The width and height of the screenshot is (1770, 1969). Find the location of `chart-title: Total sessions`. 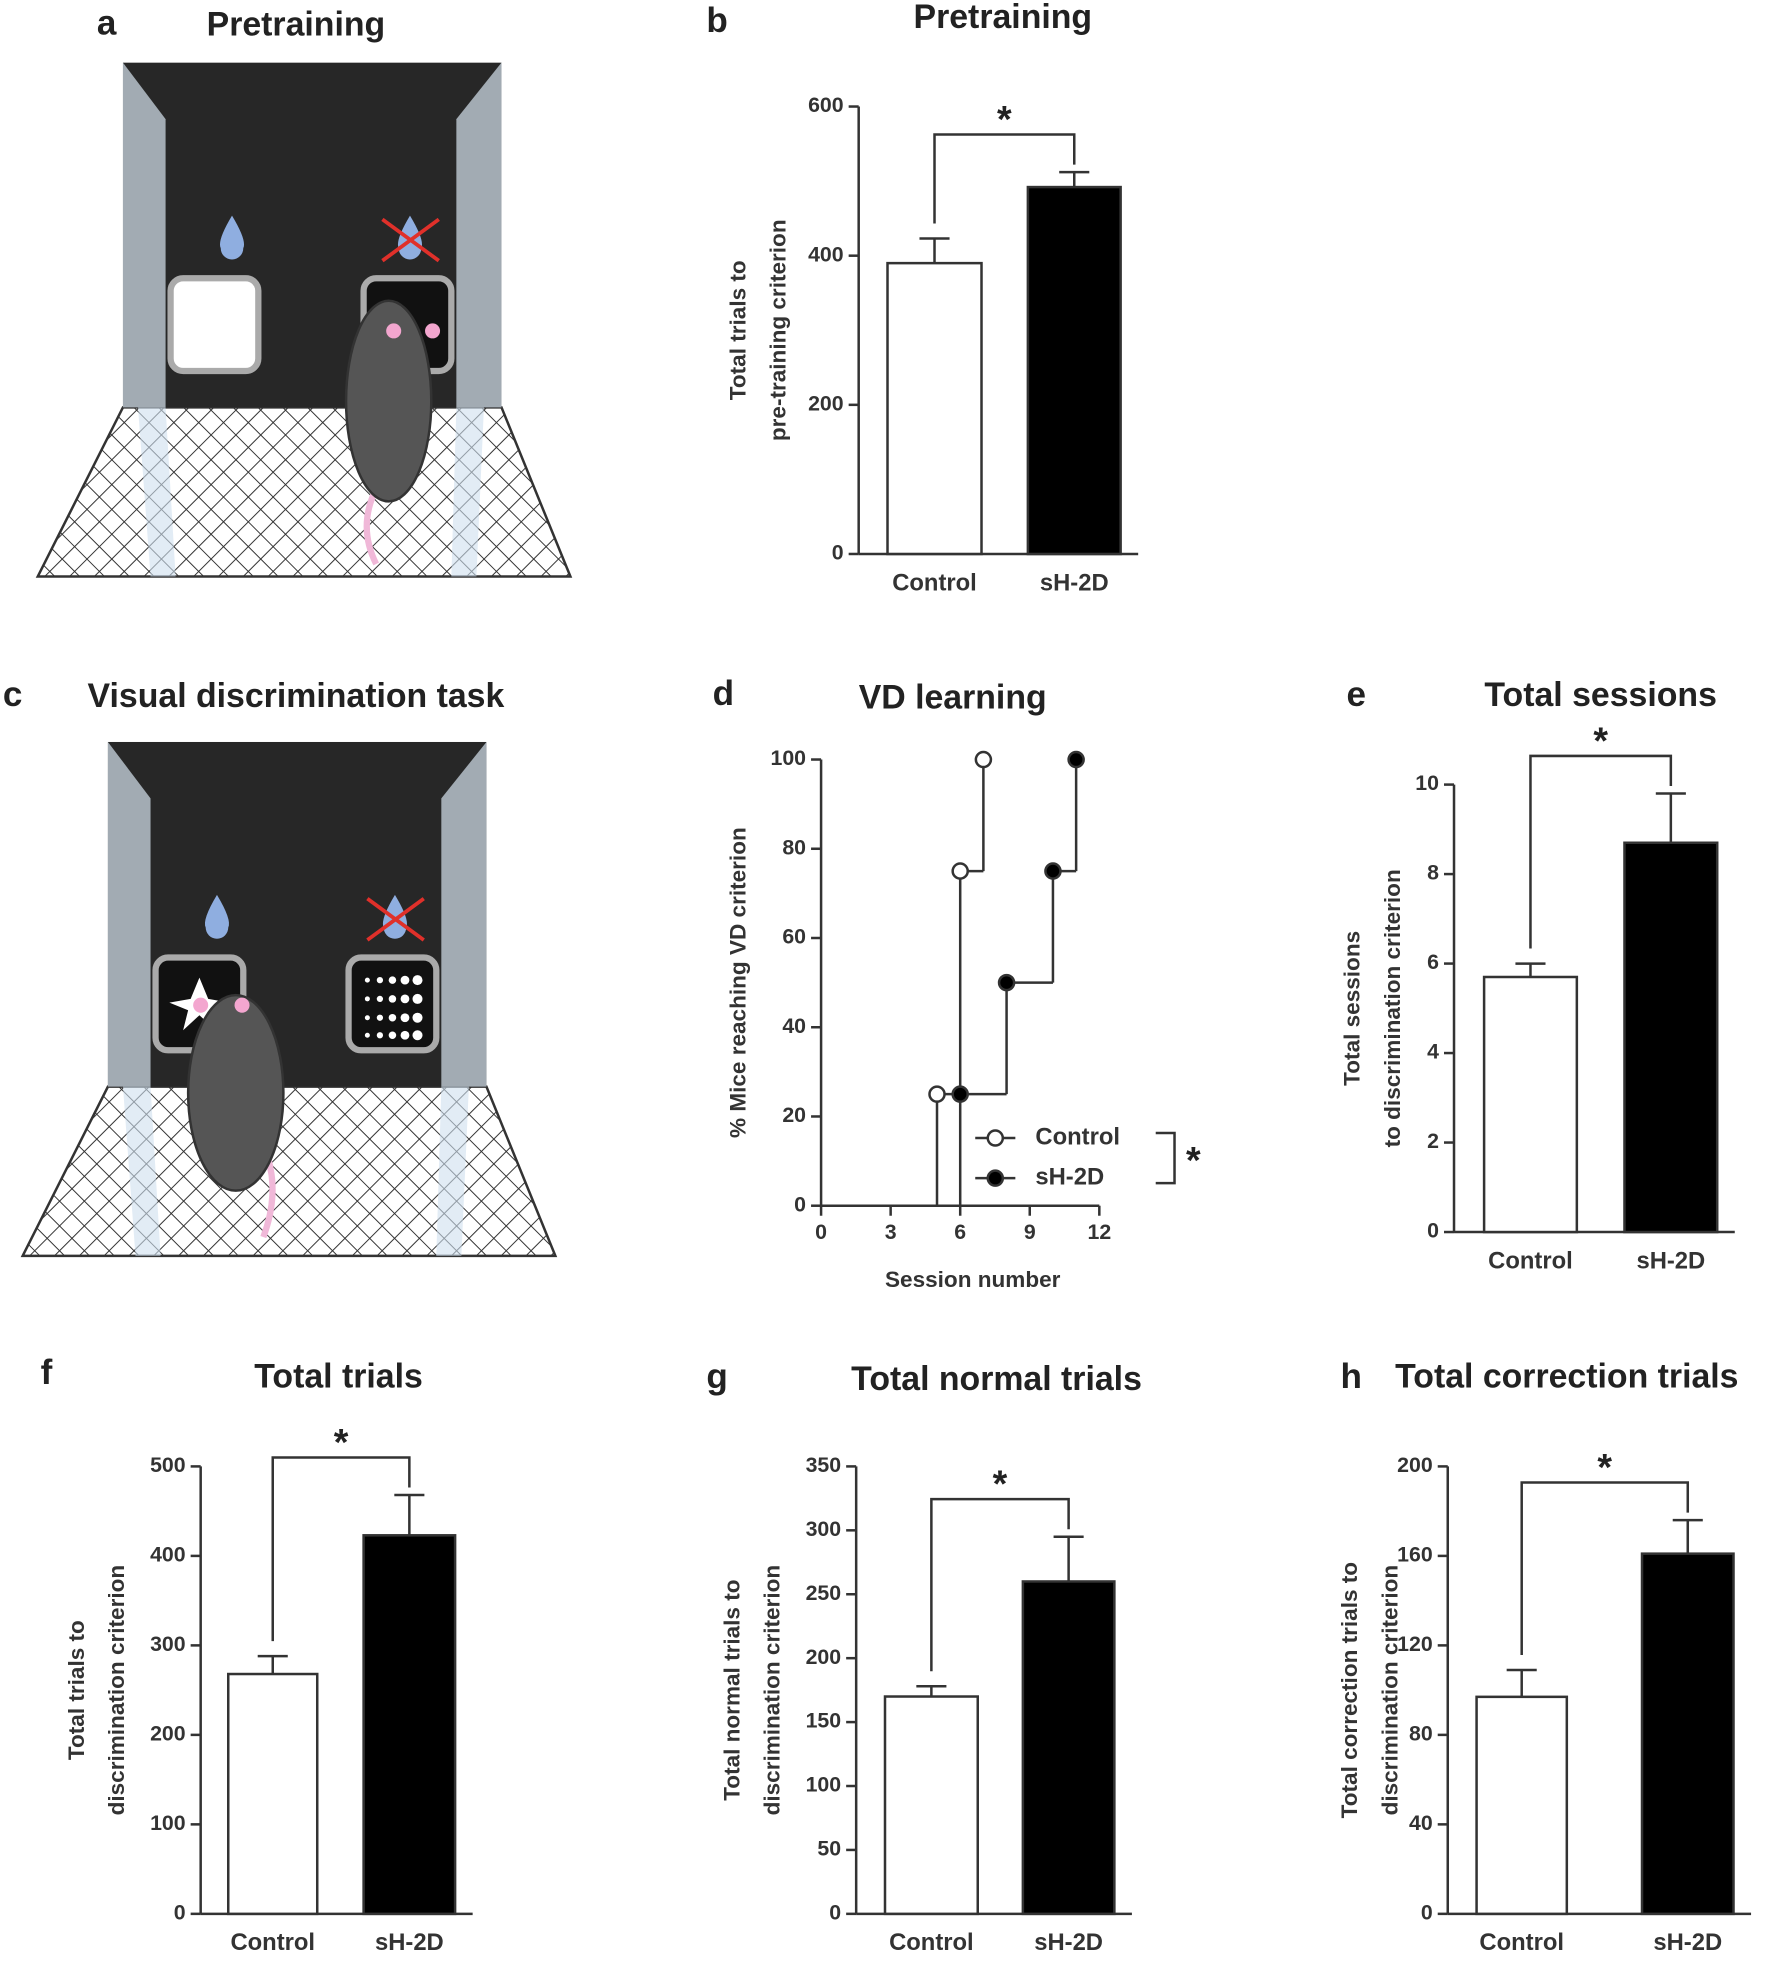

chart-title: Total sessions is located at coordinates (1600, 695).